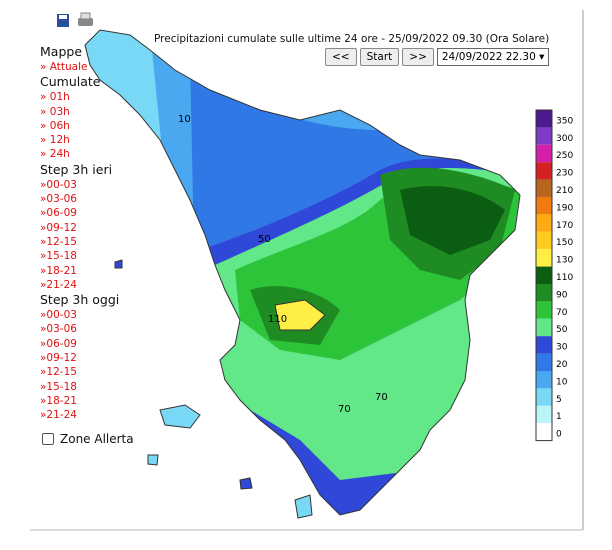  I want to click on section-title: Step 3h ieri, so click(76, 169).